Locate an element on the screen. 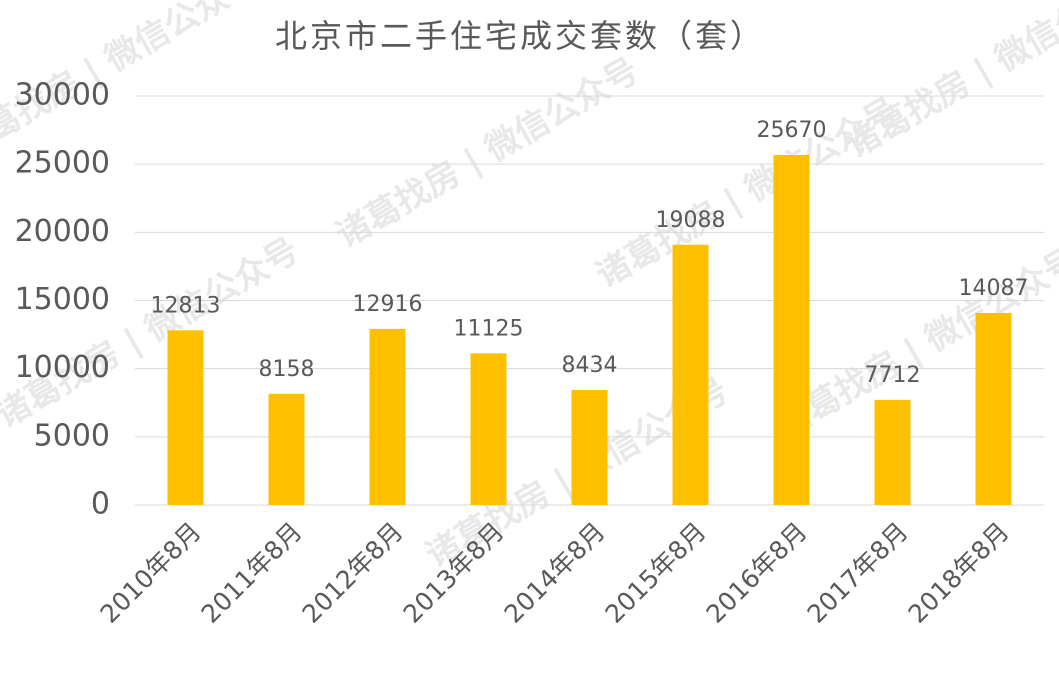 This screenshot has height=681, width=1059. chart-title: 北京市二手住宅成交套数（套） is located at coordinates (520, 36).